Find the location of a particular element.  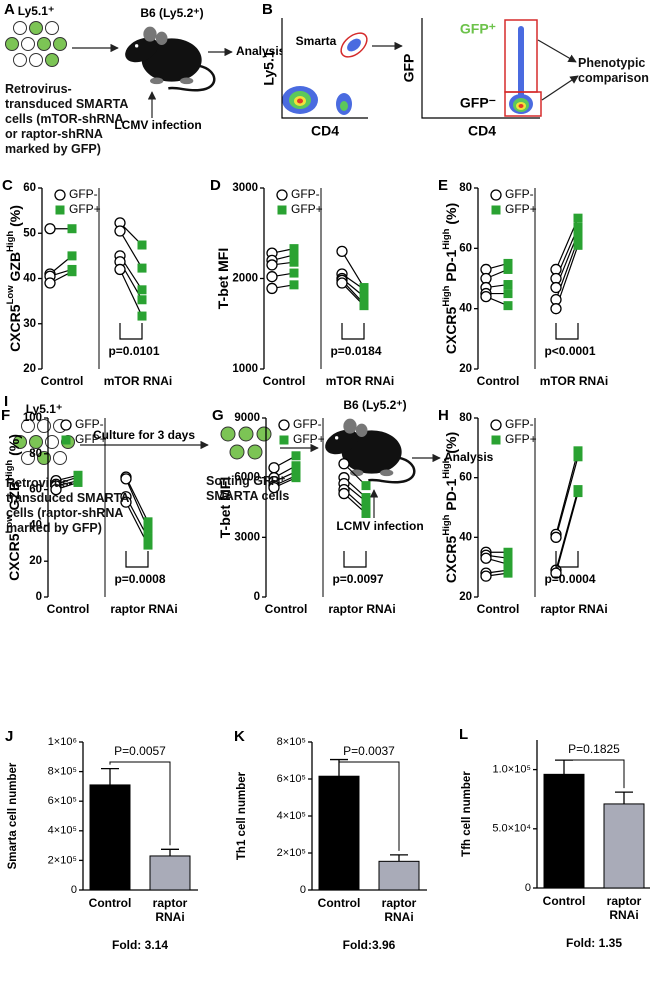

panel-letter: C is located at coordinates (7, 185).